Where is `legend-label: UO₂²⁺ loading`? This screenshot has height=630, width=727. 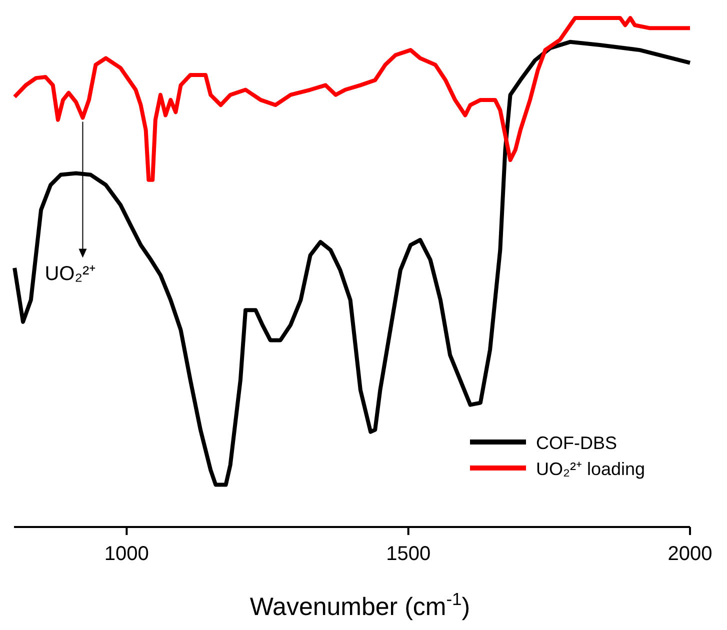 legend-label: UO₂²⁺ loading is located at coordinates (591, 469).